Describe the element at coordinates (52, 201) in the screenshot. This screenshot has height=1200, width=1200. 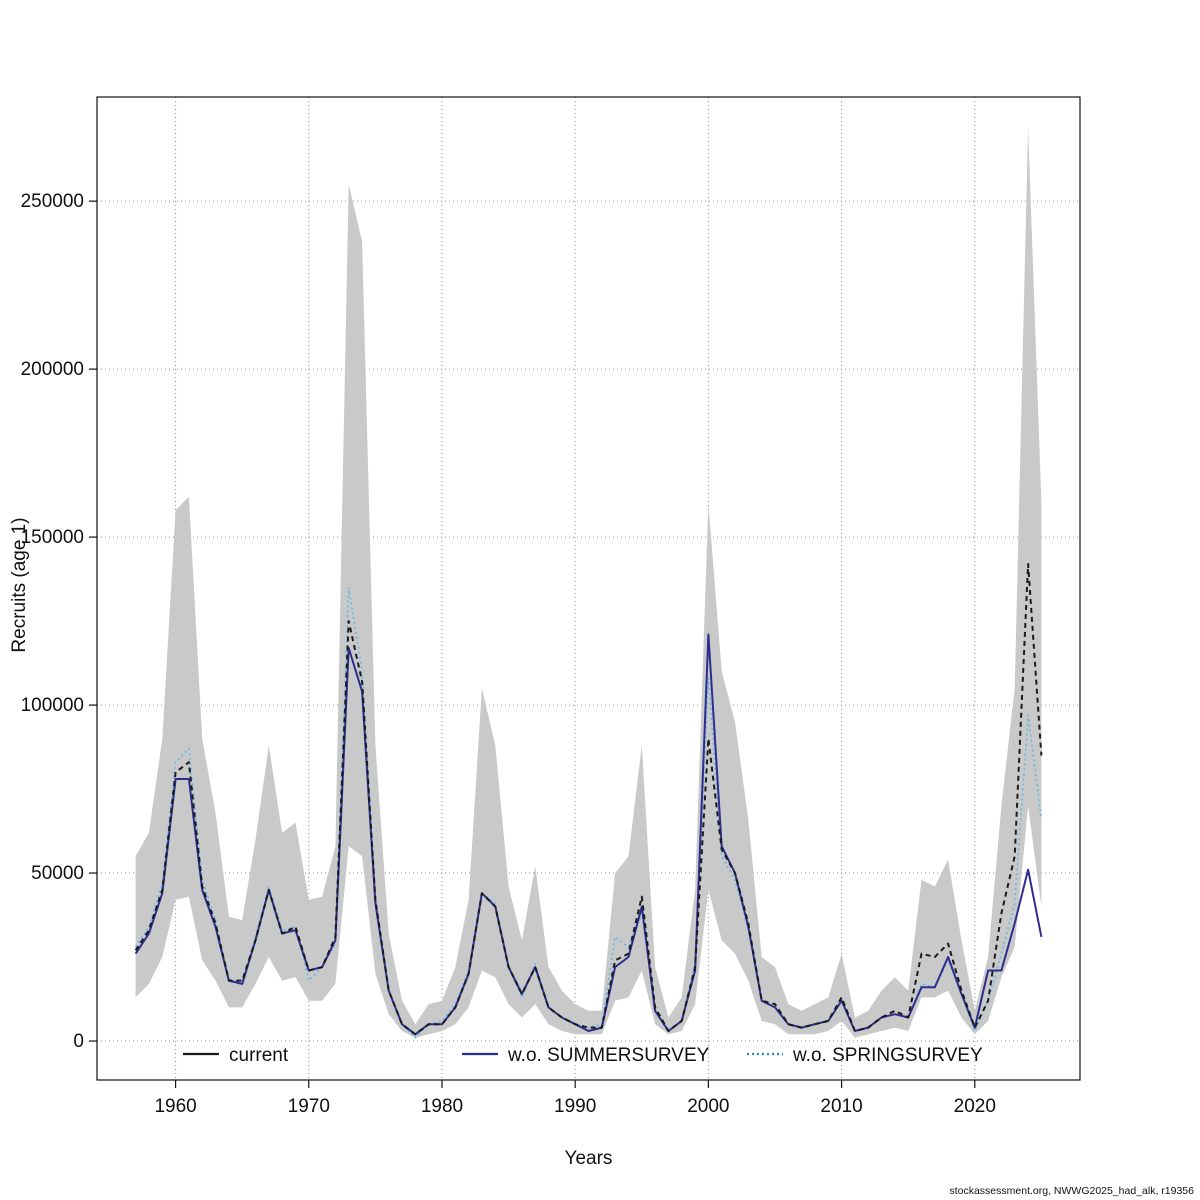
I see `y-tick-label: 250000` at that location.